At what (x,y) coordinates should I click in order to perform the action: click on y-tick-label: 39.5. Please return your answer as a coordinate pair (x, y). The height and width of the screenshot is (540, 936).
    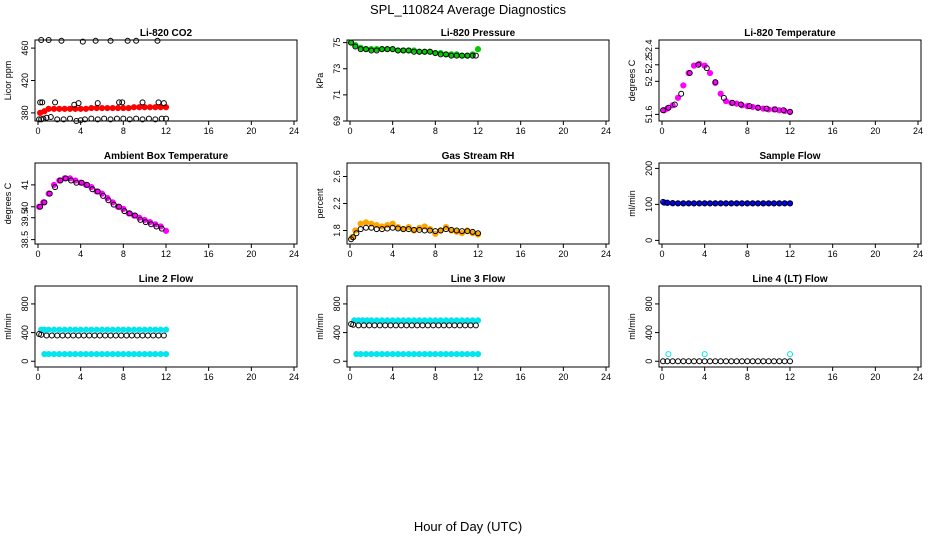
    Looking at the image, I should click on (25, 218).